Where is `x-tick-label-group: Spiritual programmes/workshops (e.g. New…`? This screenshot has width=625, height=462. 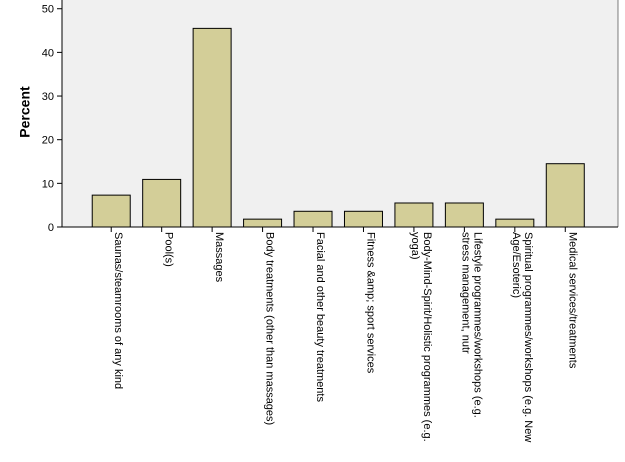 x-tick-label-group: Spiritual programmes/workshops (e.g. New… is located at coordinates (522, 337).